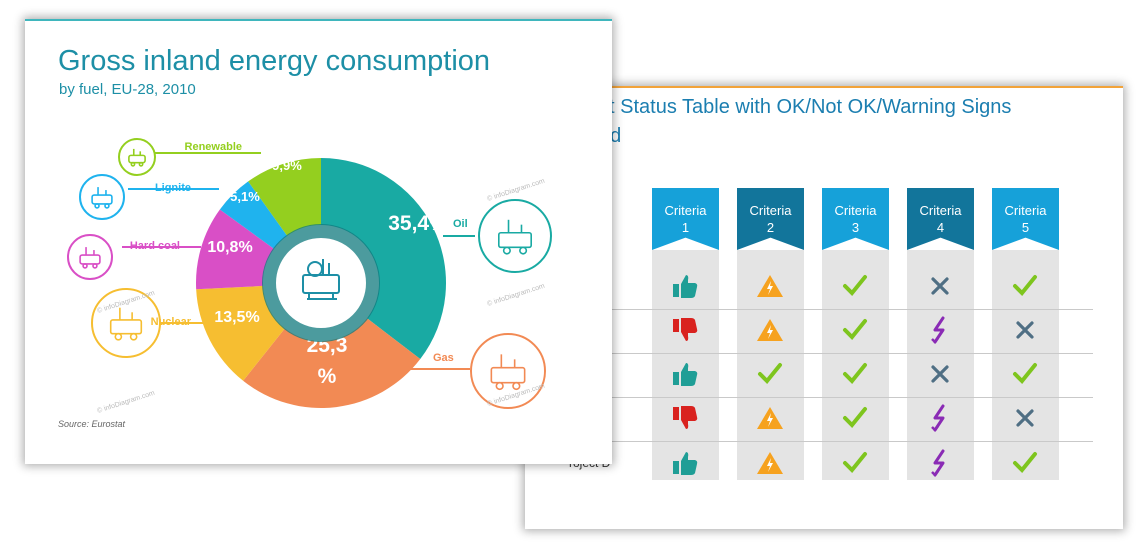 The image size is (1140, 550). Describe the element at coordinates (127, 89) in the screenshot. I see `chart-subtitle: by fuel, EU-28, 2010` at that location.